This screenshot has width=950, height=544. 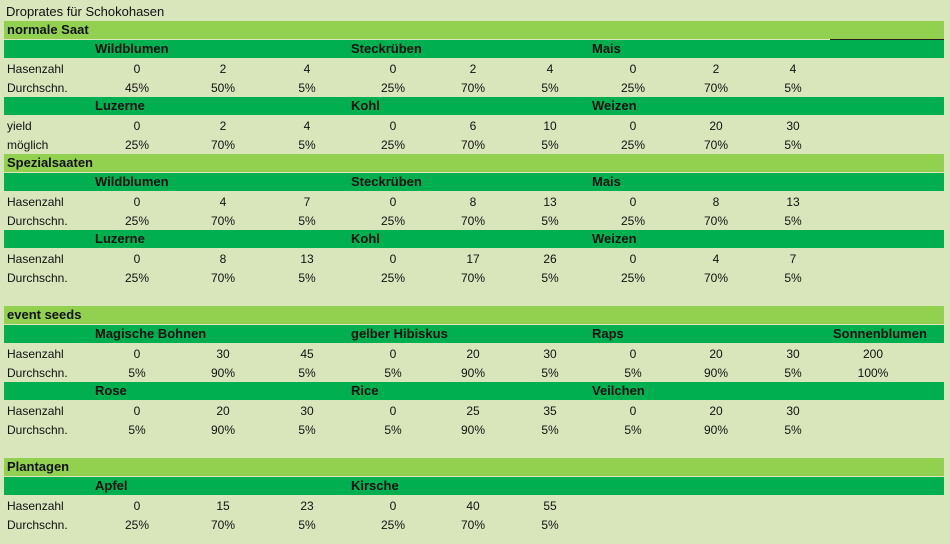 What do you see at coordinates (474, 239) in the screenshot?
I see `crop-header-bar: Luzerne Kohl Weizen` at bounding box center [474, 239].